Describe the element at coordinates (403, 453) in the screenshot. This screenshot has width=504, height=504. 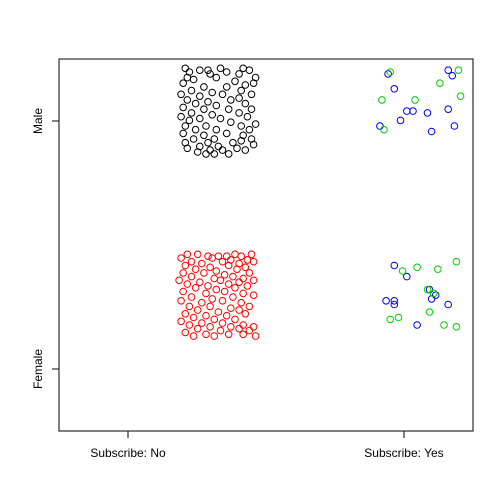
I see `x-tick-label-yes: Subscribe: Yes` at that location.